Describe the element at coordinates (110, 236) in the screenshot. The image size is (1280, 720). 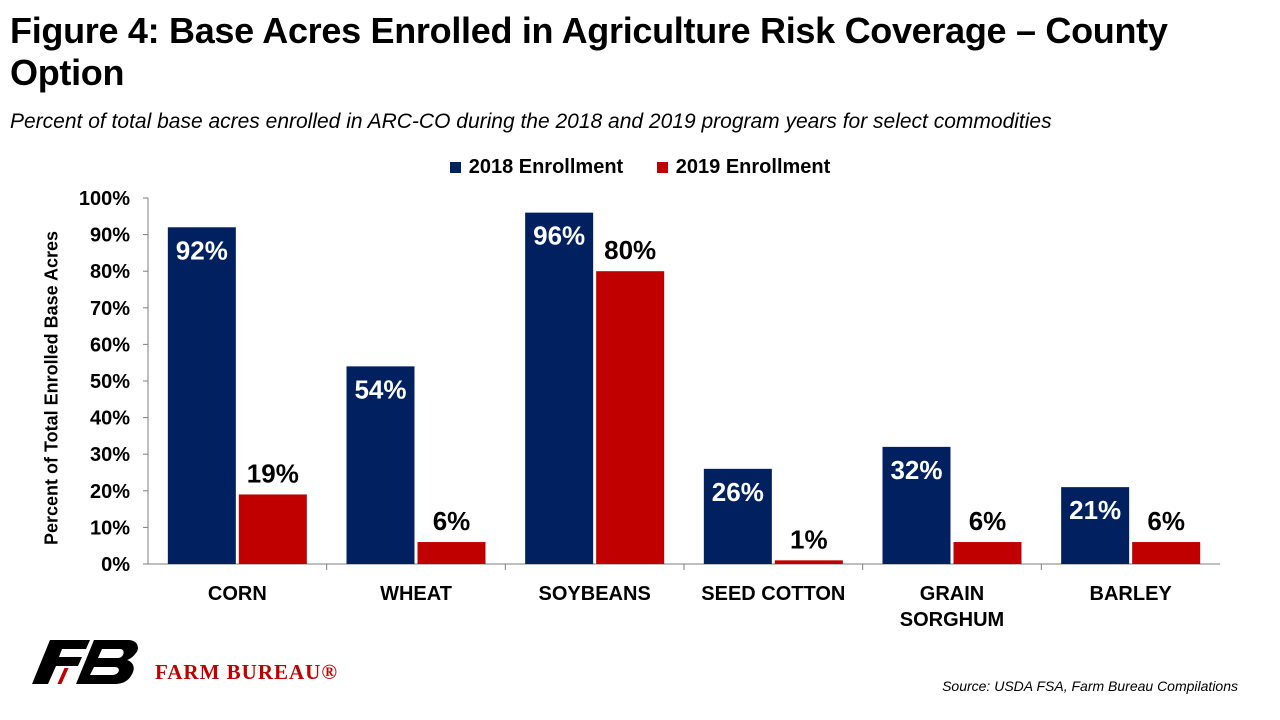
I see `y-tick-label: 90%` at that location.